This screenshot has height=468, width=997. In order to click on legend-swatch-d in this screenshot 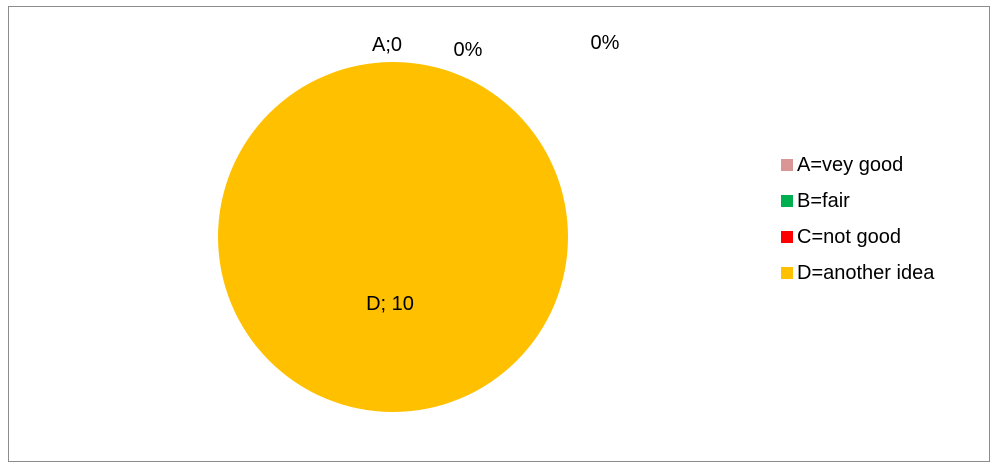, I will do `click(787, 273)`.